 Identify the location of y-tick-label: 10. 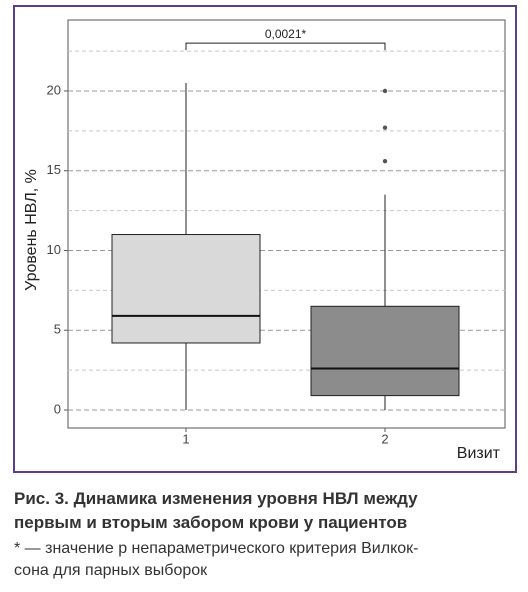
(54, 249).